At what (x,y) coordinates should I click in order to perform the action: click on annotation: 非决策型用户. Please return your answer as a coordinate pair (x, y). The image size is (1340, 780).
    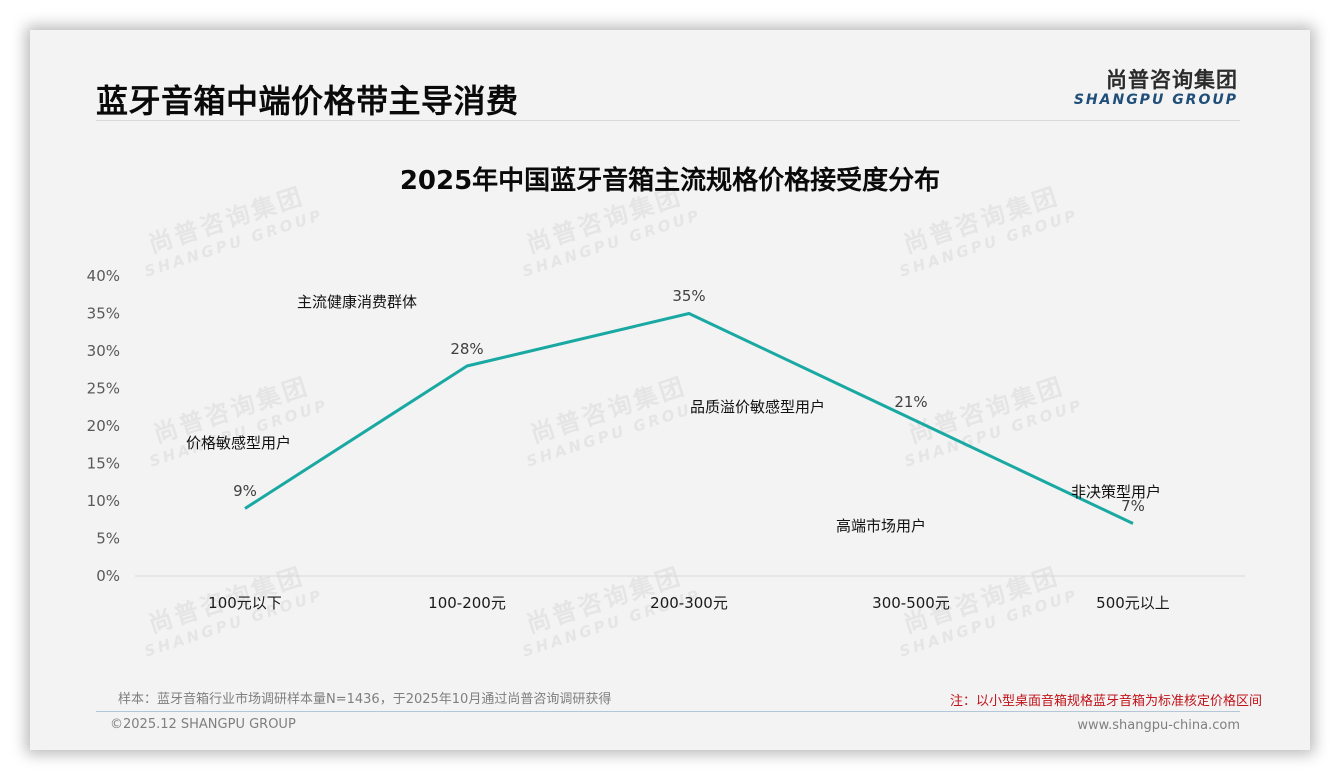
    Looking at the image, I should click on (1116, 492).